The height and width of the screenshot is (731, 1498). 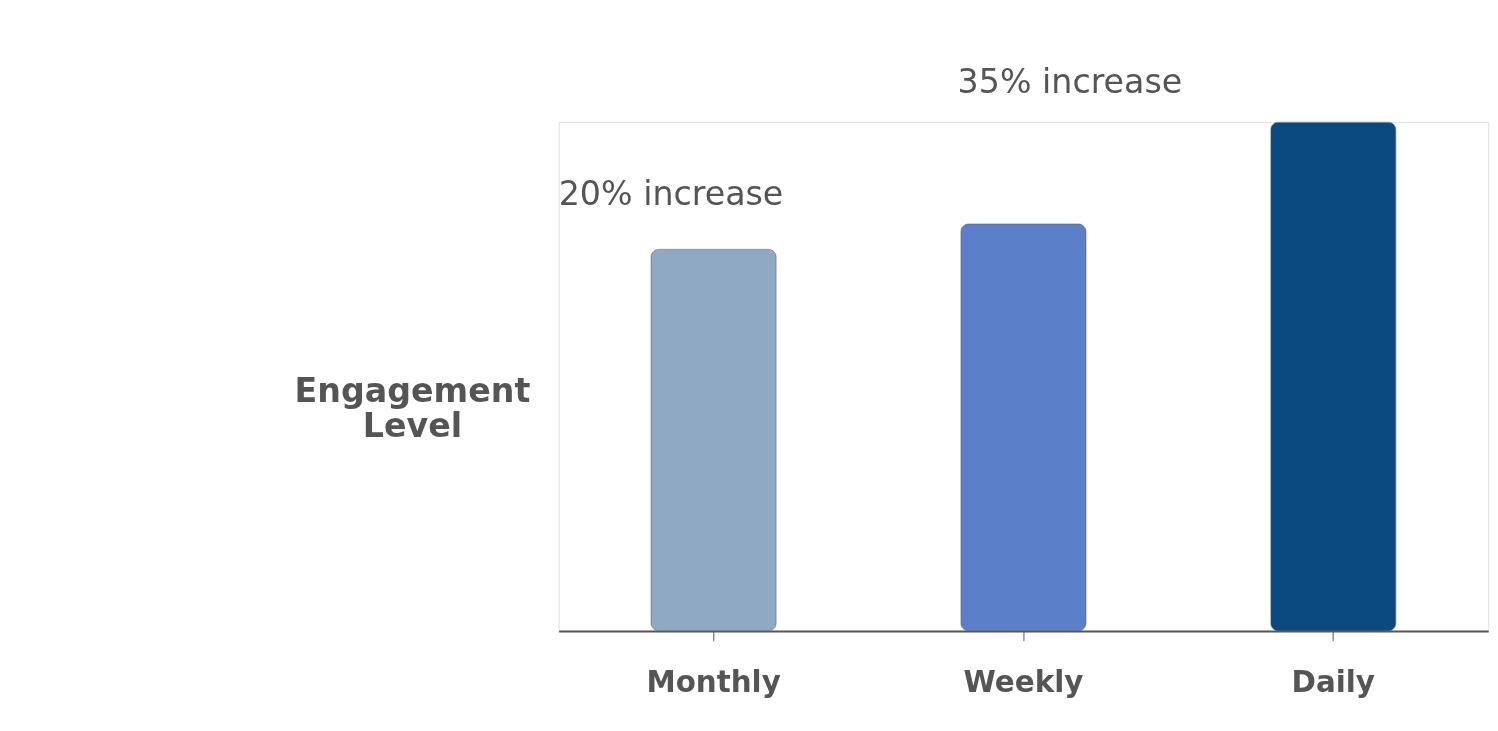 What do you see at coordinates (1070, 81) in the screenshot?
I see `text: 35% increase` at bounding box center [1070, 81].